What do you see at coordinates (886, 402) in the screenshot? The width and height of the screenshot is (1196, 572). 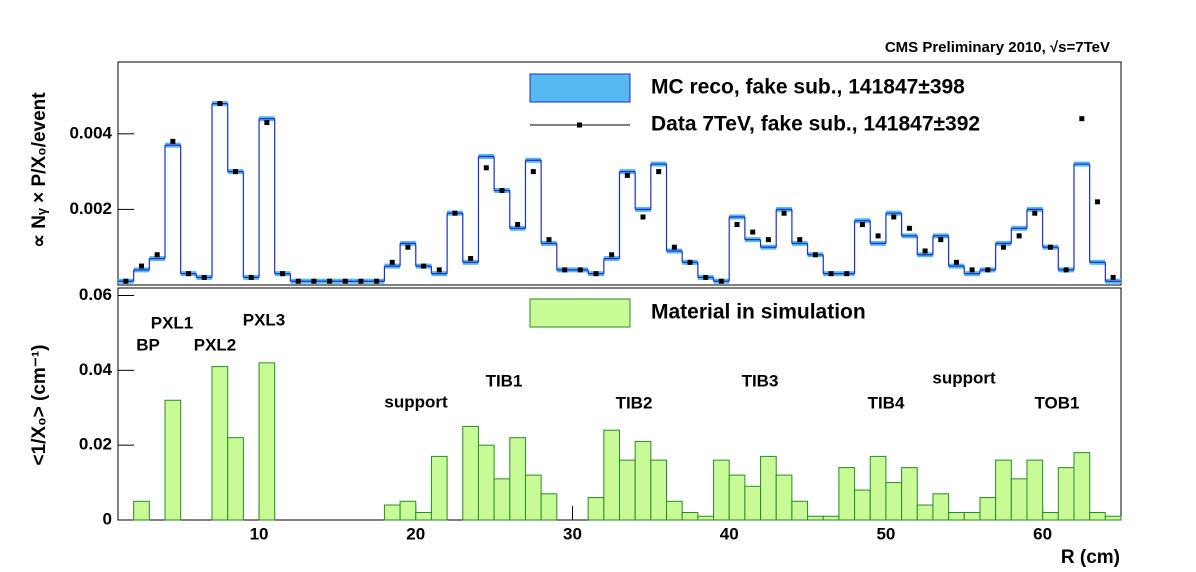 I see `annotation: TIB4` at bounding box center [886, 402].